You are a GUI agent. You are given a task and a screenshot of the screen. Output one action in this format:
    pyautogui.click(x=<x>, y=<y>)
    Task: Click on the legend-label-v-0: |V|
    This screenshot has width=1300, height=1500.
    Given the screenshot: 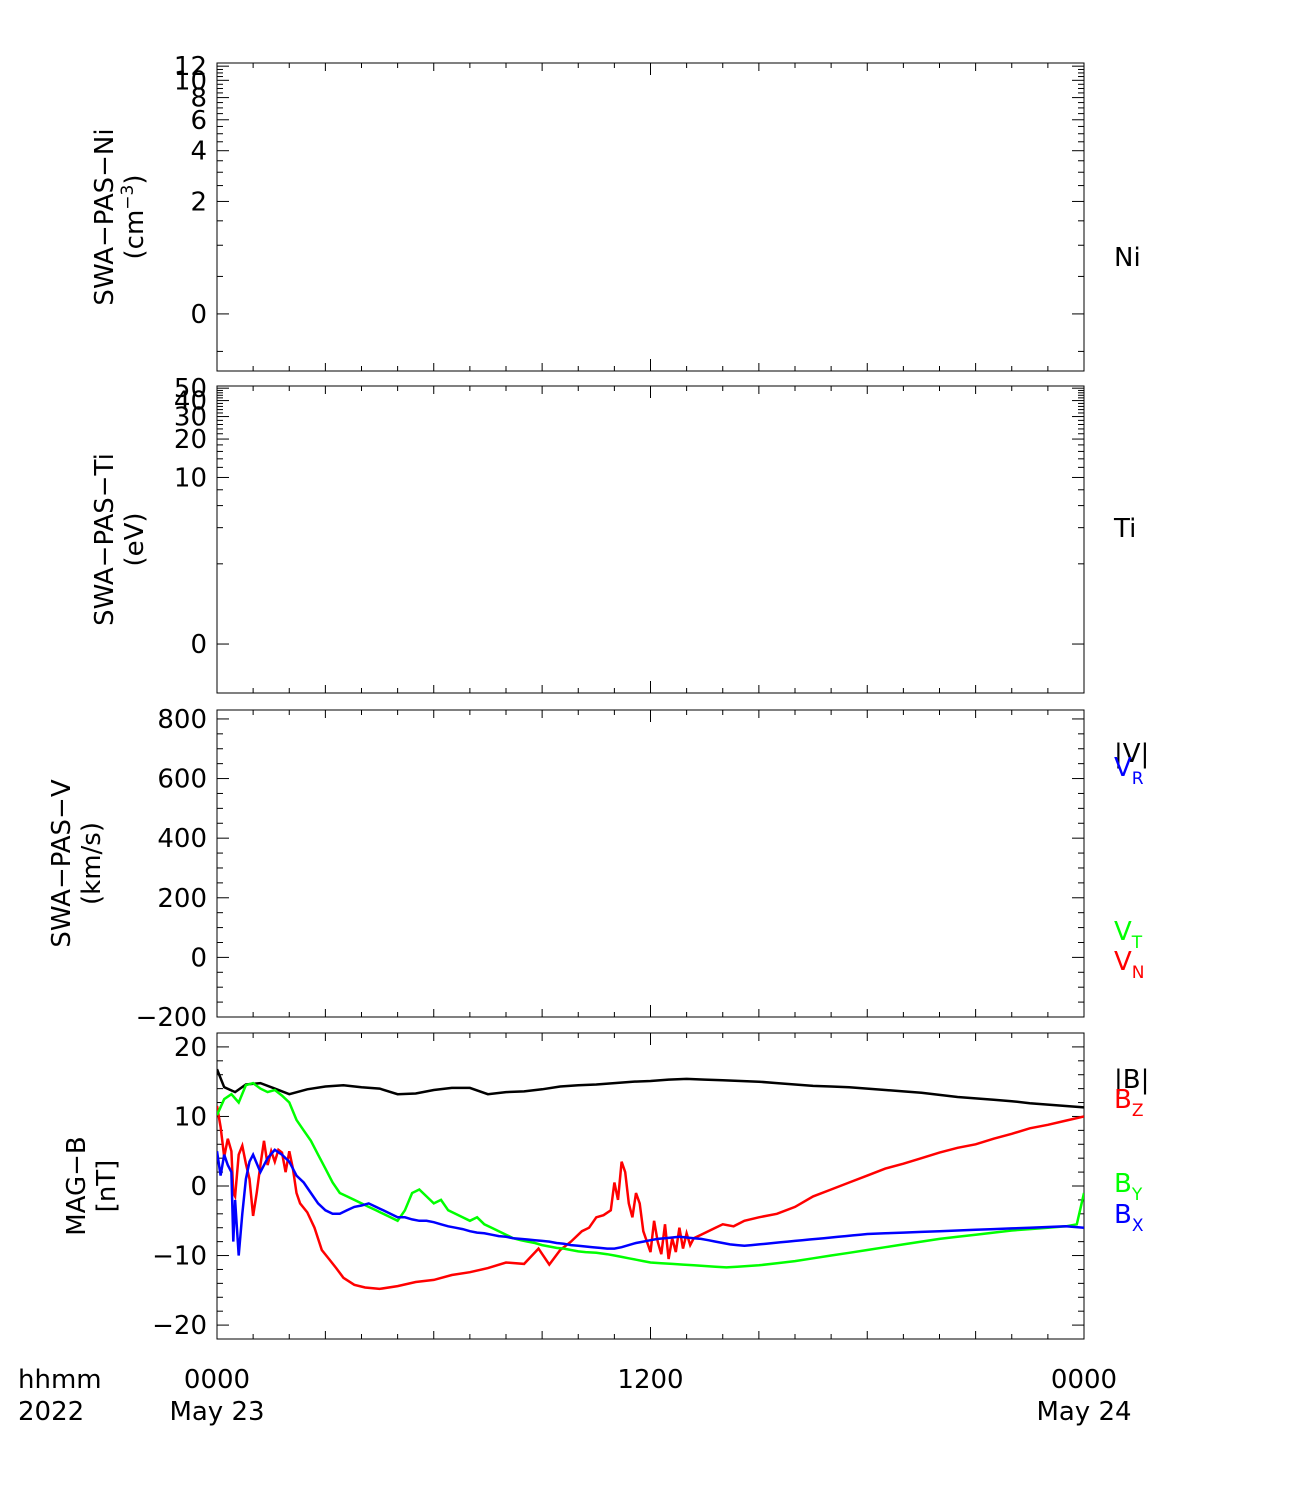 What is the action you would take?
    pyautogui.click(x=1131, y=754)
    